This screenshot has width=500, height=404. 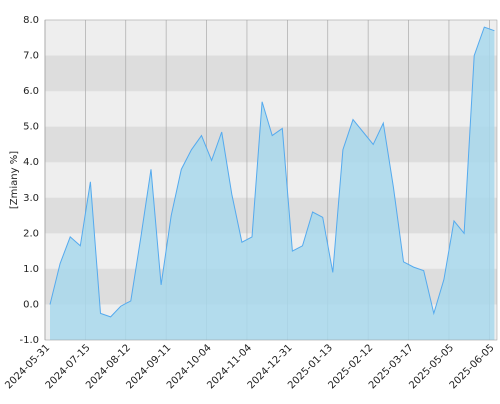 What do you see at coordinates (31, 20) in the screenshot?
I see `y-tick-label: 8.0` at bounding box center [31, 20].